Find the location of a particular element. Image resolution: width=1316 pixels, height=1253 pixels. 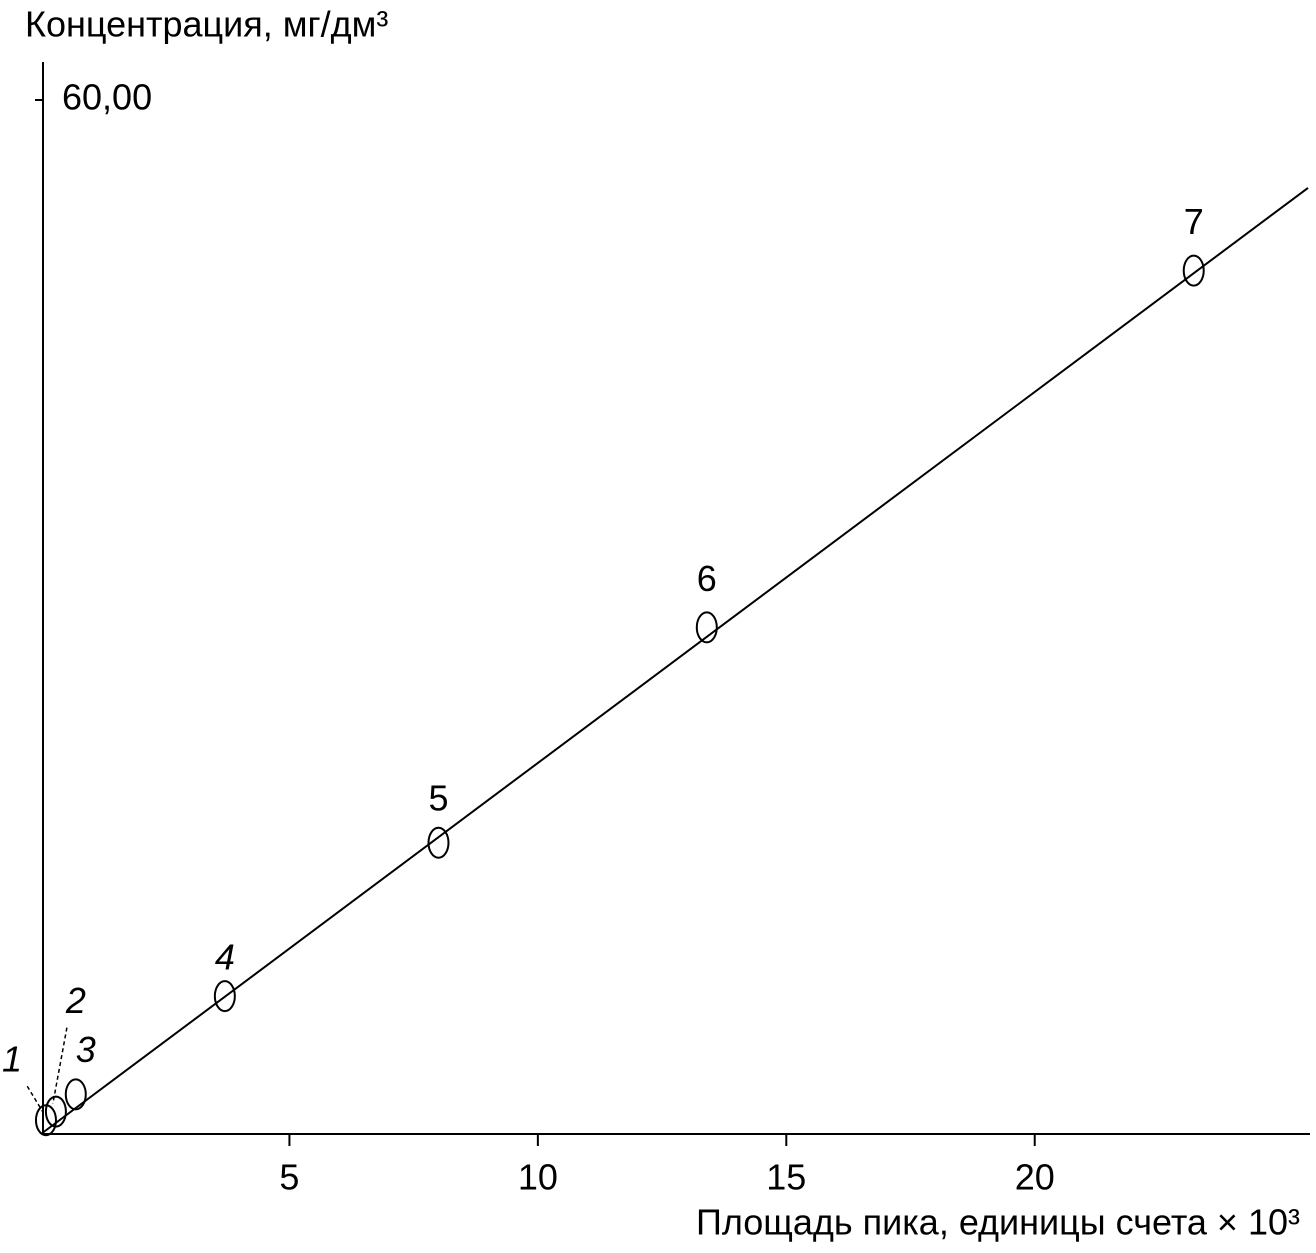

point-label: 1 is located at coordinates (12, 1059).